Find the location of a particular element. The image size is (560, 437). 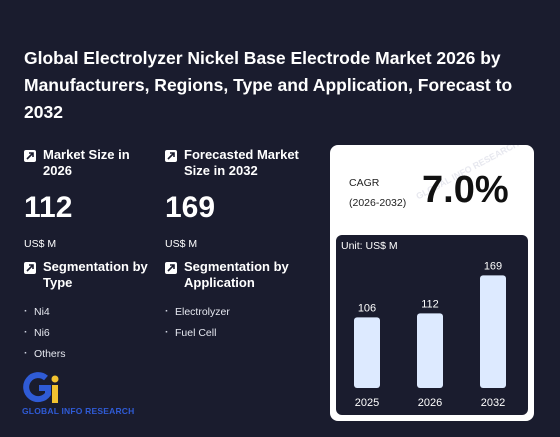

bar-2025 is located at coordinates (367, 352).